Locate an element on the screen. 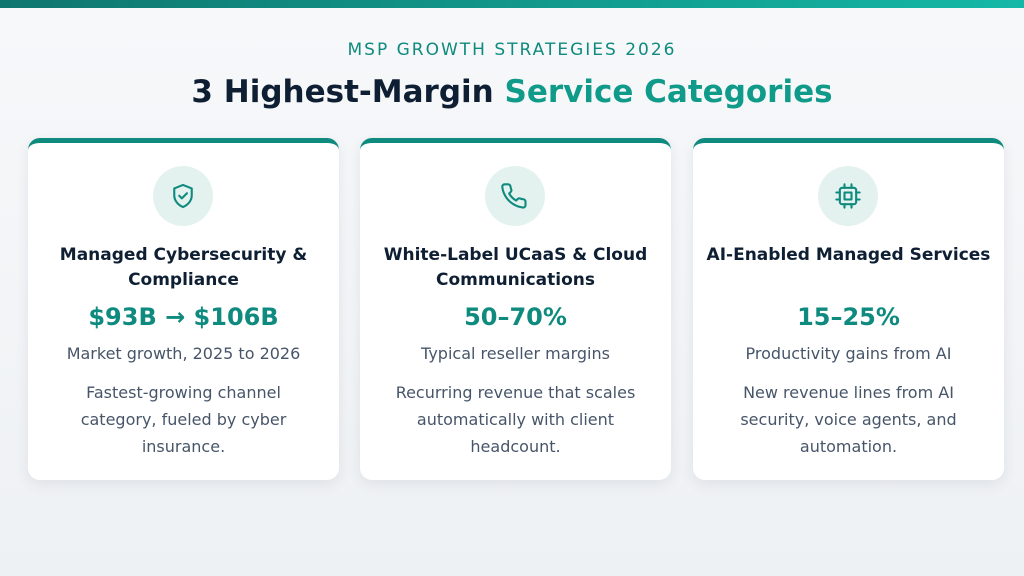 Image resolution: width=1024 pixels, height=576 pixels. page-title-main: 3 Highest-Margin is located at coordinates (348, 92).